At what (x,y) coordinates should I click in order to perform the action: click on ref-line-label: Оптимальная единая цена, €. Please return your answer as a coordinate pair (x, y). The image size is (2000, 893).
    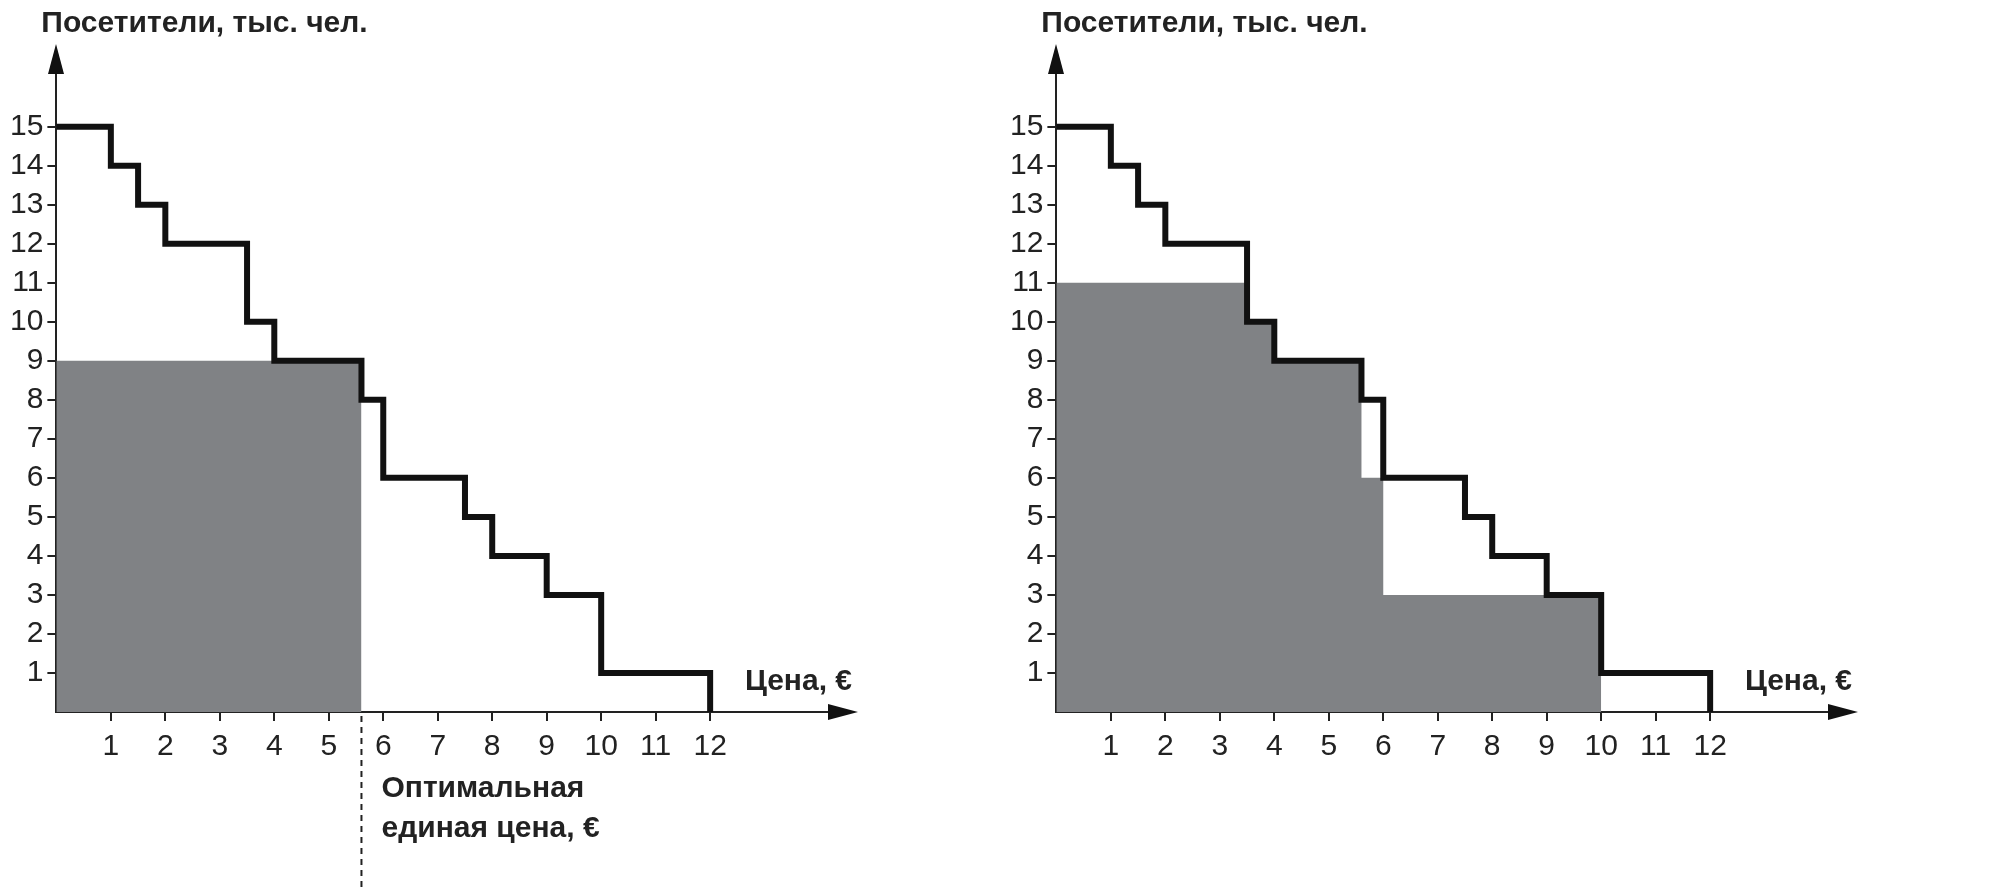
    Looking at the image, I should click on (490, 806).